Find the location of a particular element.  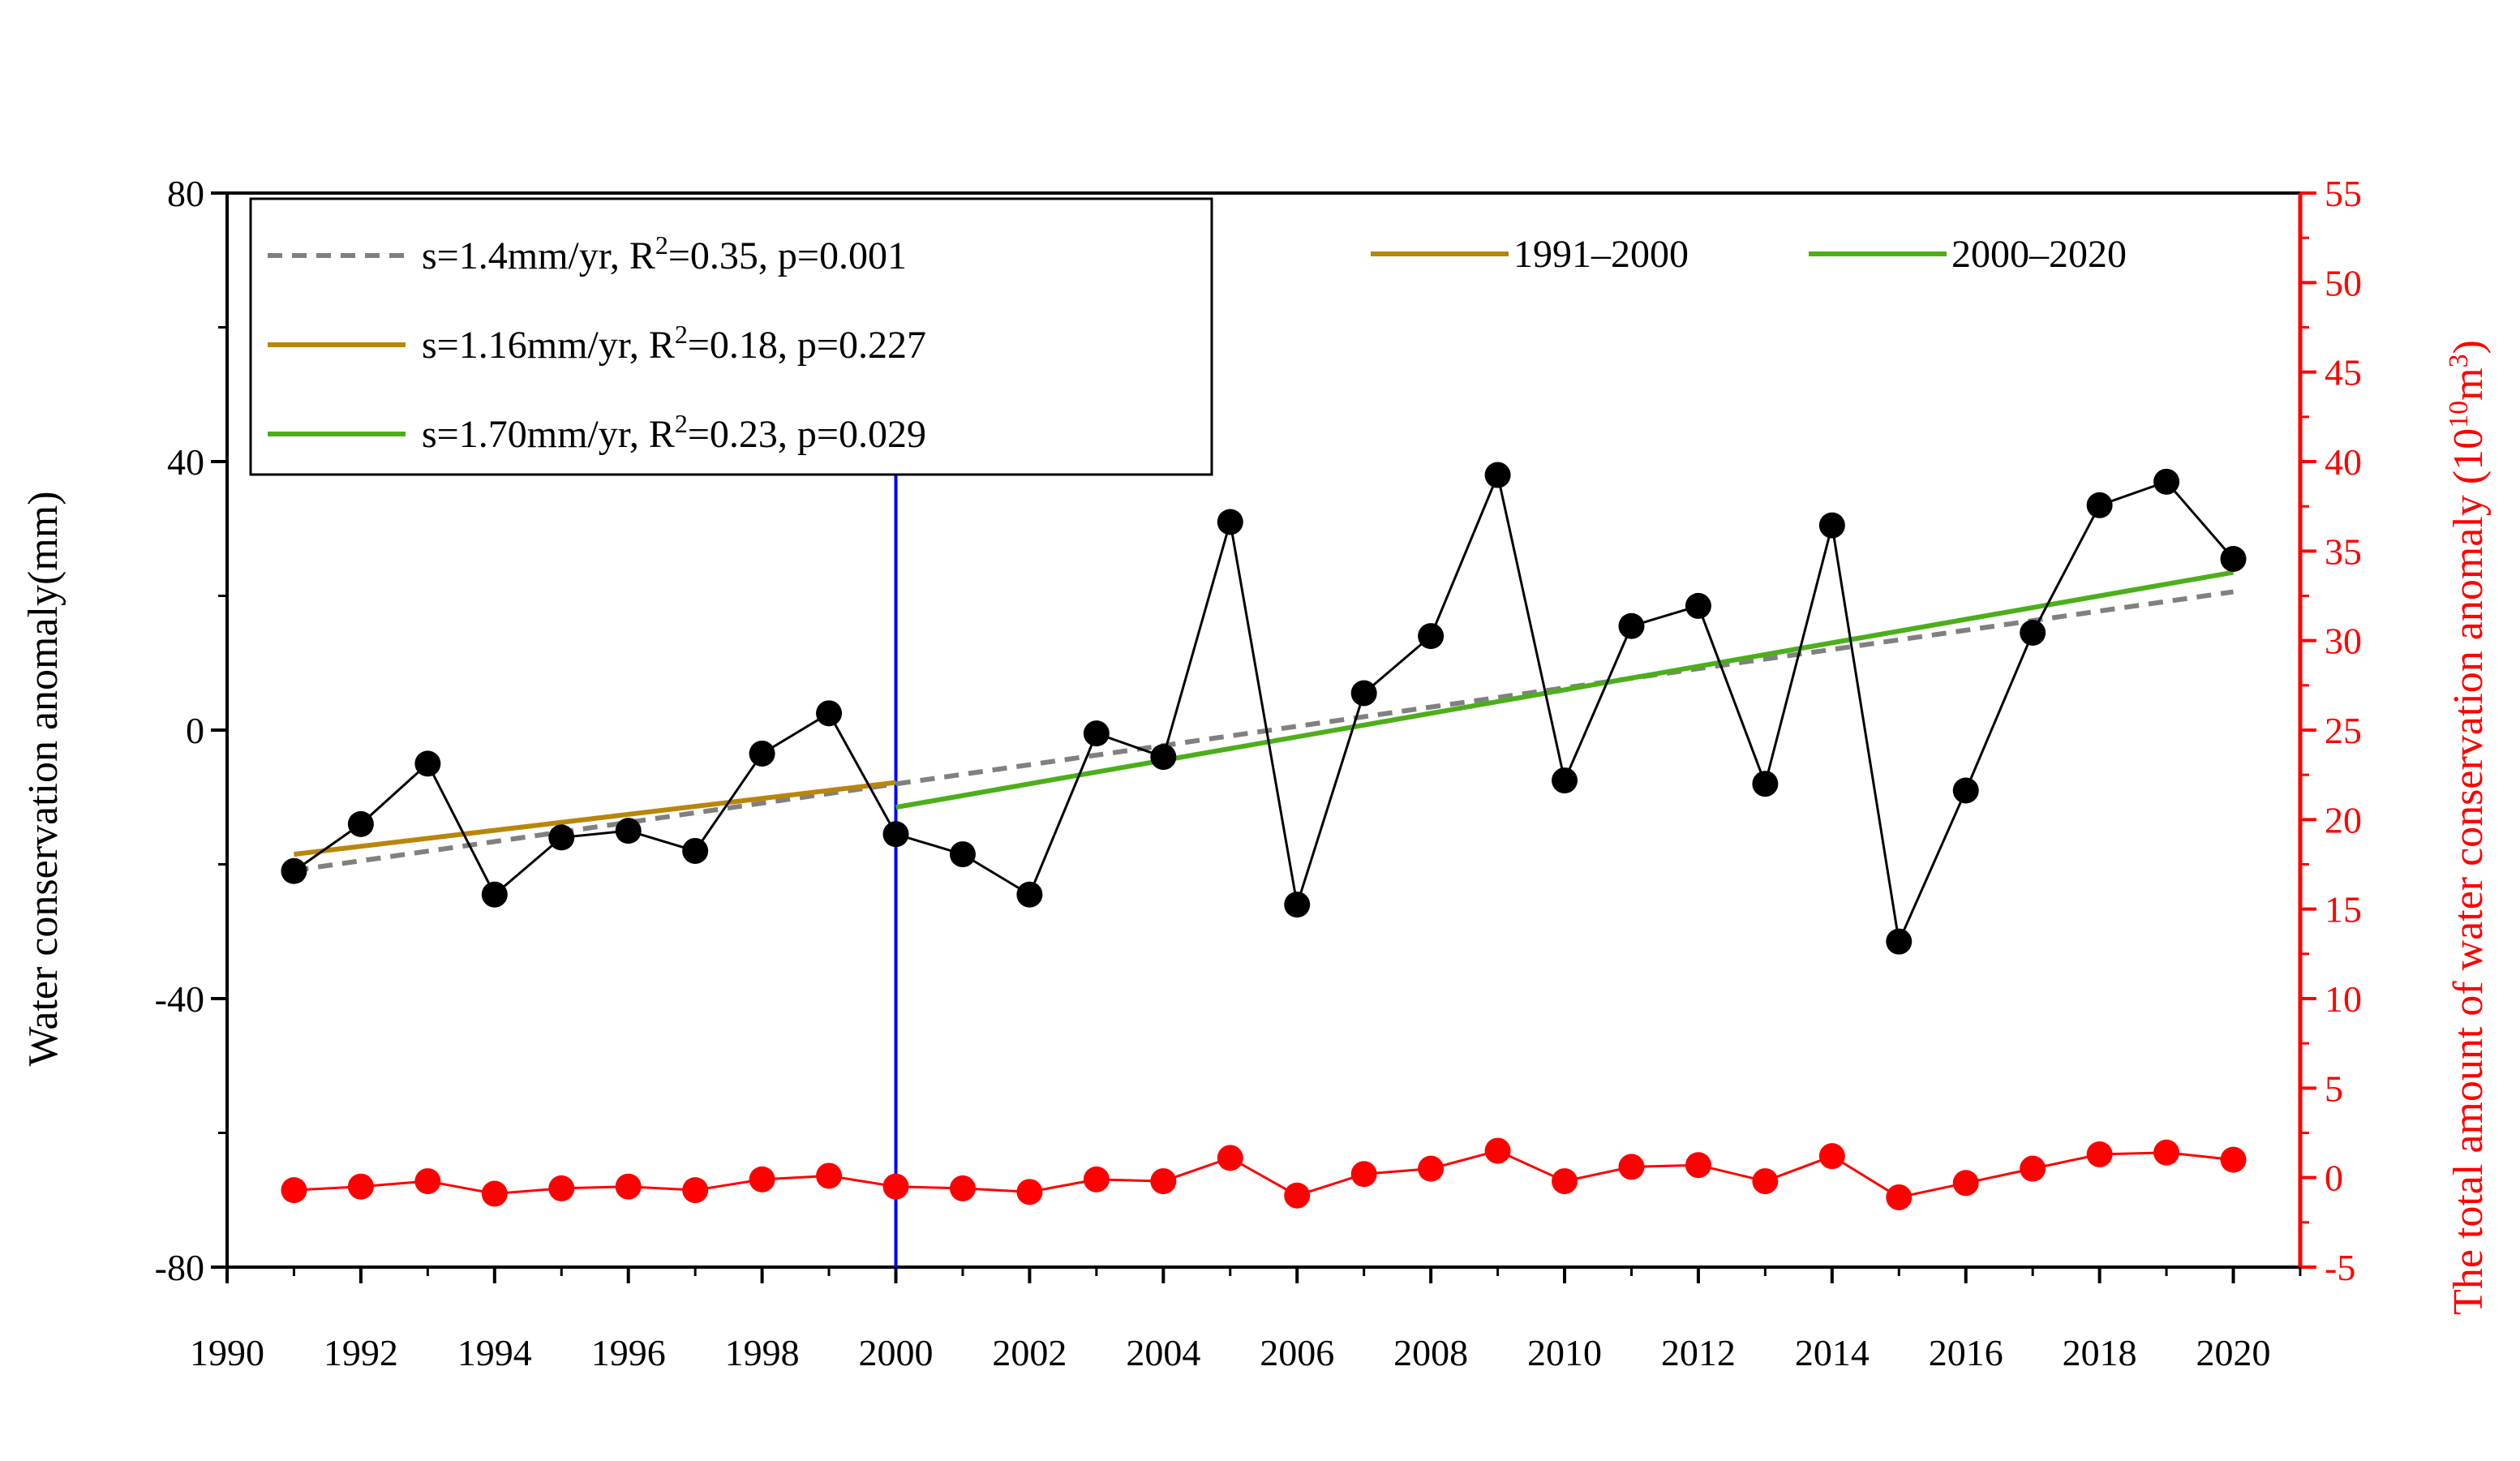

black-point-2013 is located at coordinates (1765, 784).